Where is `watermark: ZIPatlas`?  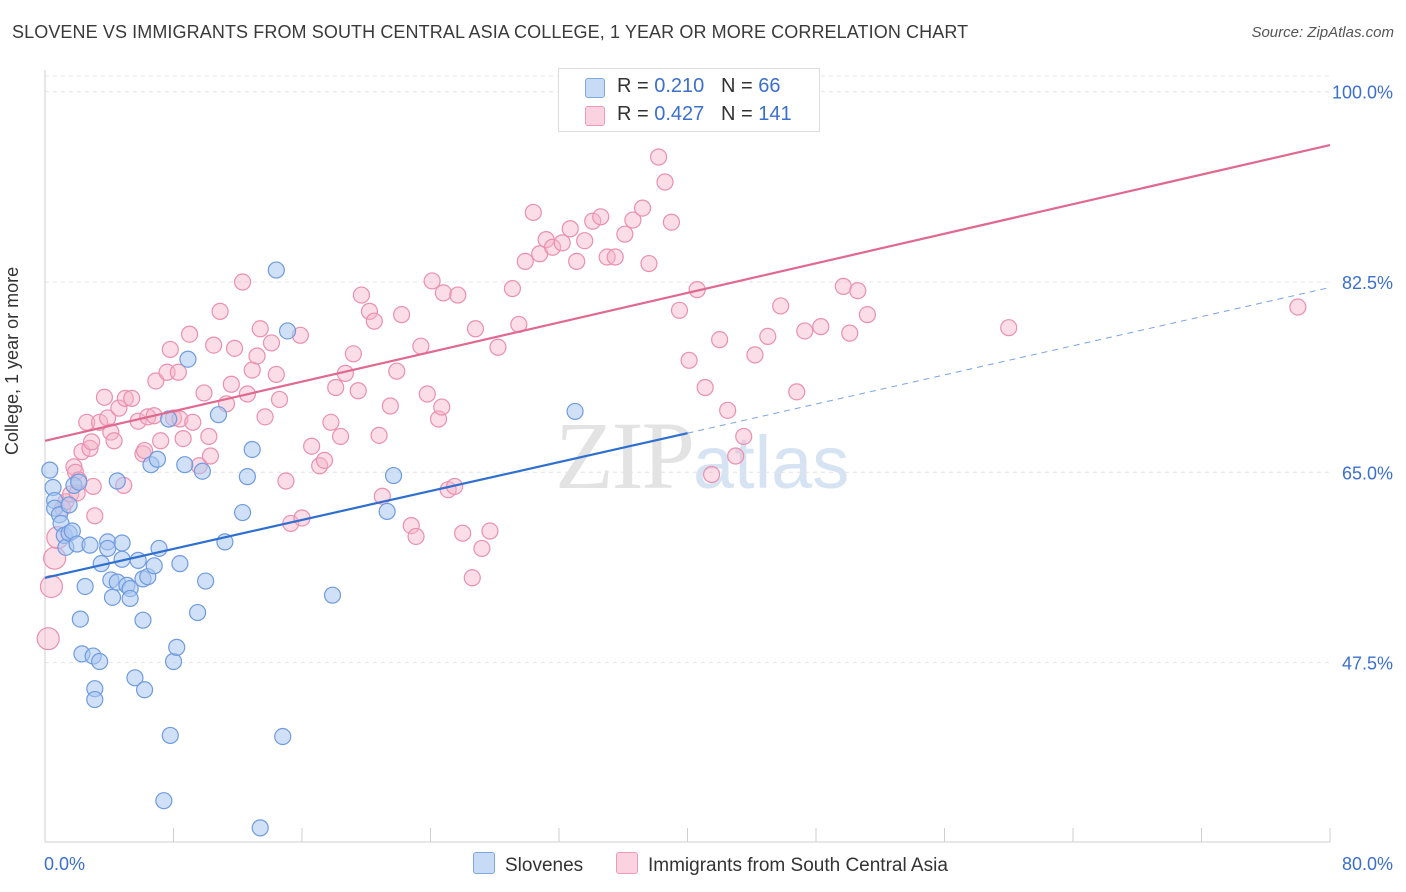
watermark: ZIPatlas is located at coordinates (702, 455).